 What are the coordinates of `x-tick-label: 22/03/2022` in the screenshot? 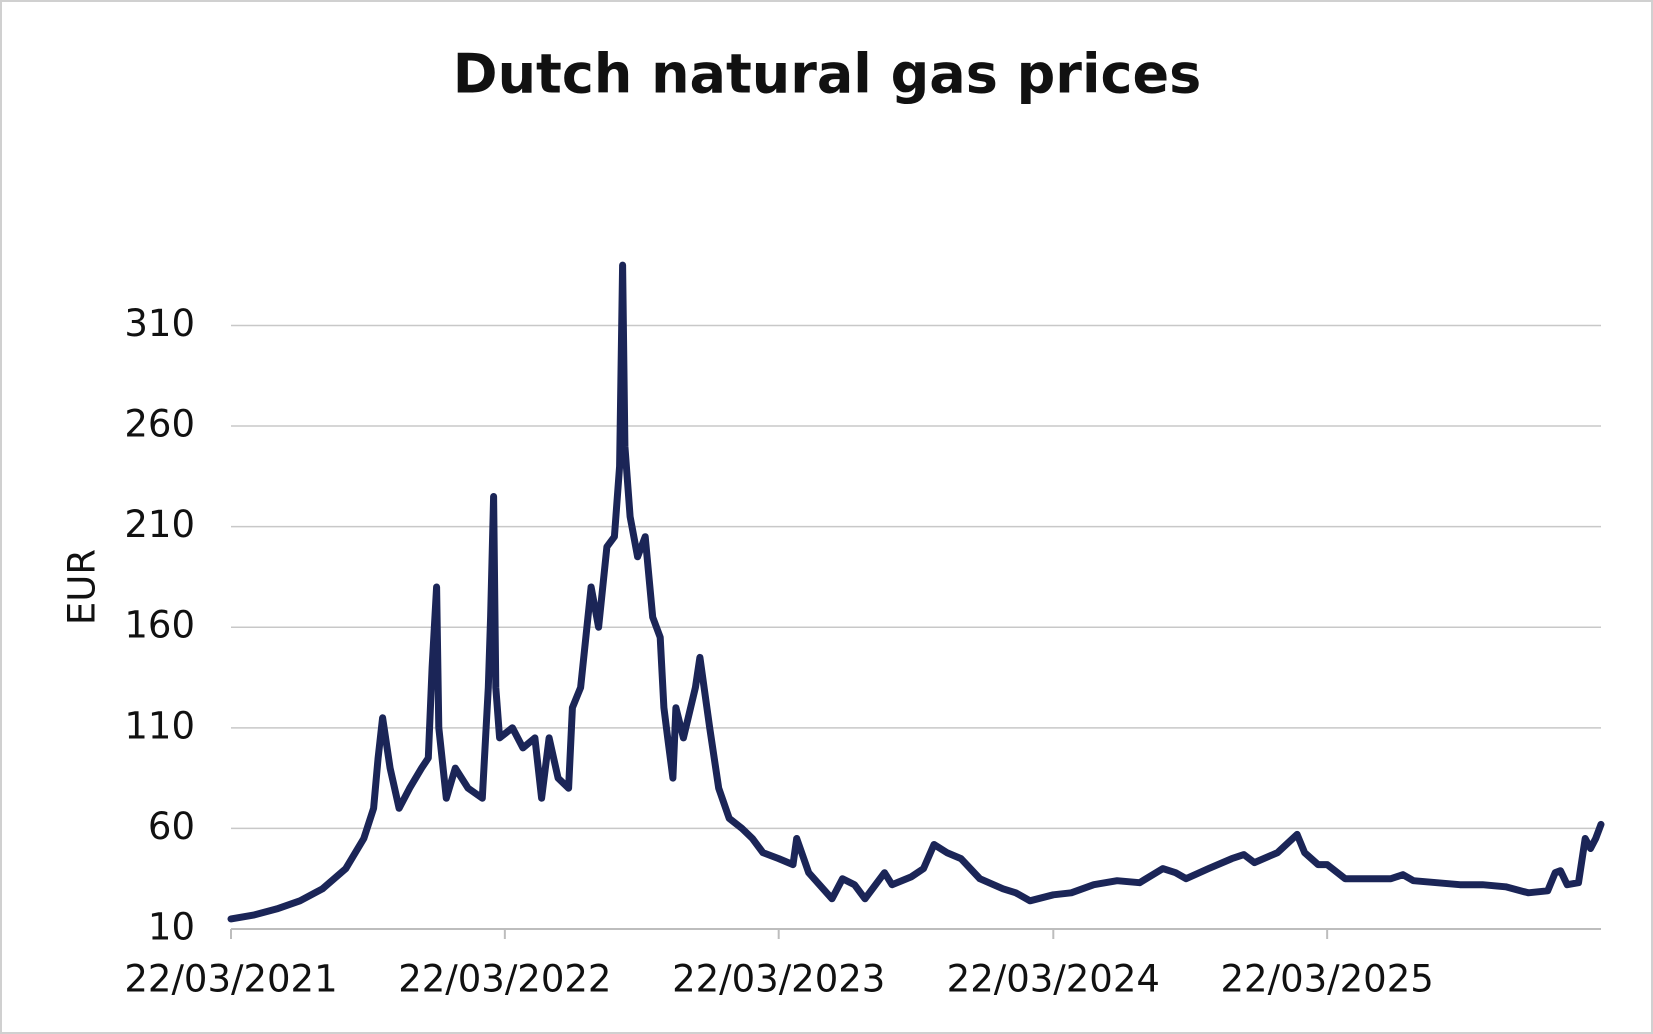 It's located at (504, 979).